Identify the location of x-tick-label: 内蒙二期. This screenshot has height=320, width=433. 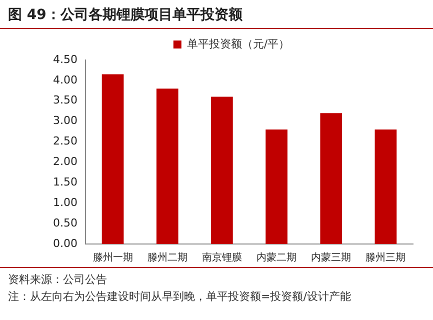
(276, 258).